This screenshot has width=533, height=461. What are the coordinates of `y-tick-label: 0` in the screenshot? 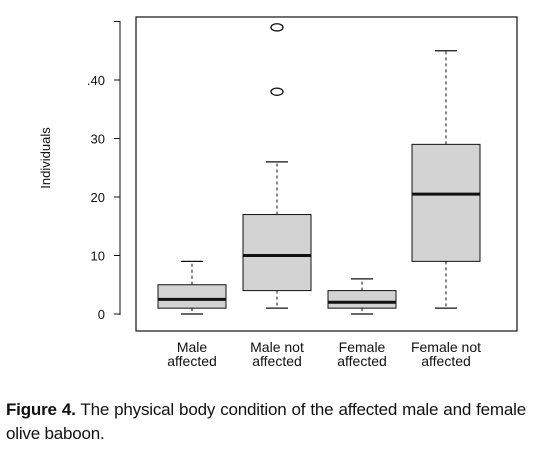 It's located at (101, 314).